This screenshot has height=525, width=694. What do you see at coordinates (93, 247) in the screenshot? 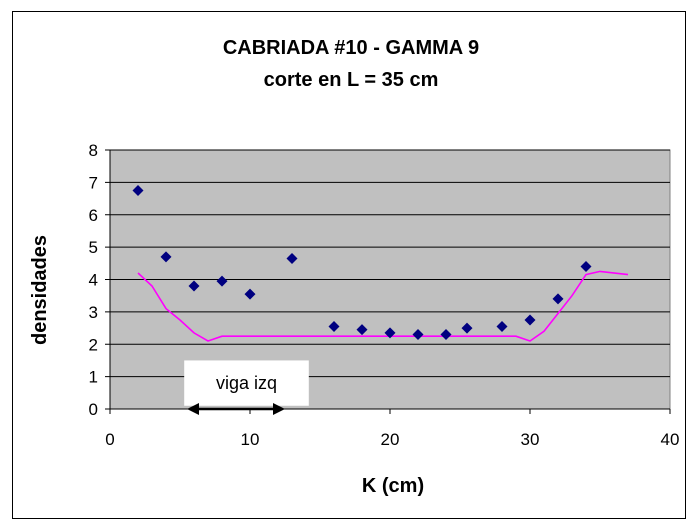
I see `y-tick-label-5: 5` at bounding box center [93, 247].